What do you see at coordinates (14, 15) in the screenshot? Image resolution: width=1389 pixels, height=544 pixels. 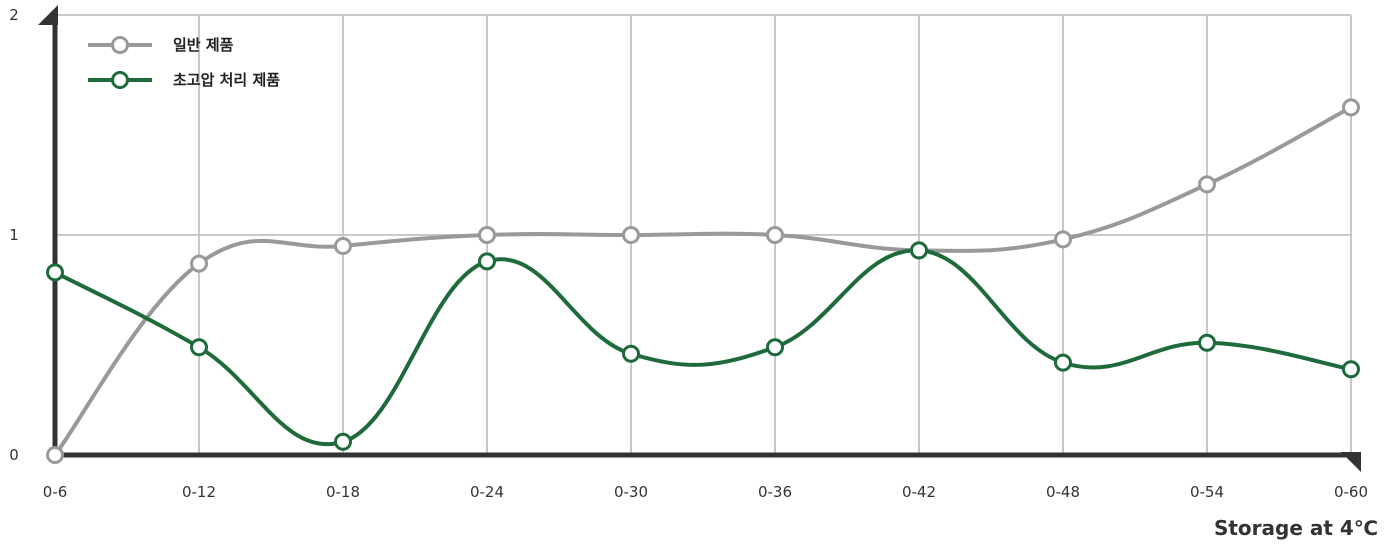 I see `y-tick-label: 2` at bounding box center [14, 15].